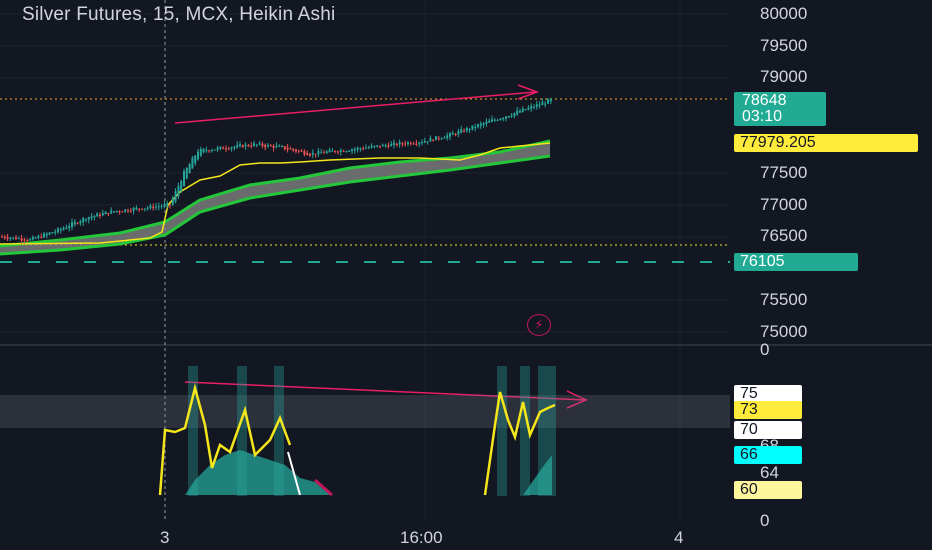  What do you see at coordinates (257, 472) in the screenshot?
I see `indicator-area` at bounding box center [257, 472].